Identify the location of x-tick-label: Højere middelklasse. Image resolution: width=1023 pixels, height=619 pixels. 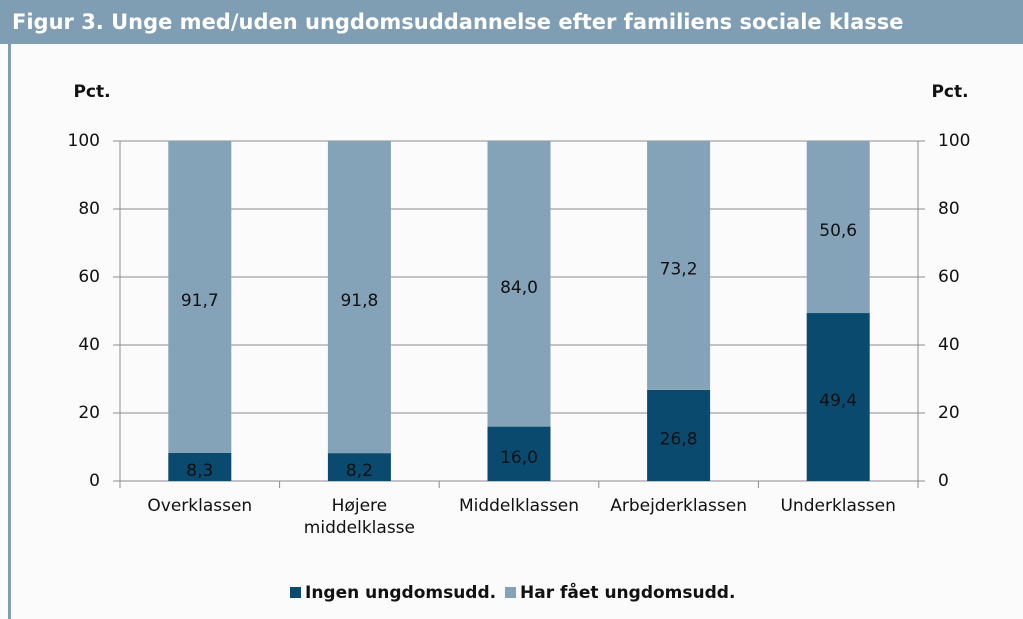
(359, 517).